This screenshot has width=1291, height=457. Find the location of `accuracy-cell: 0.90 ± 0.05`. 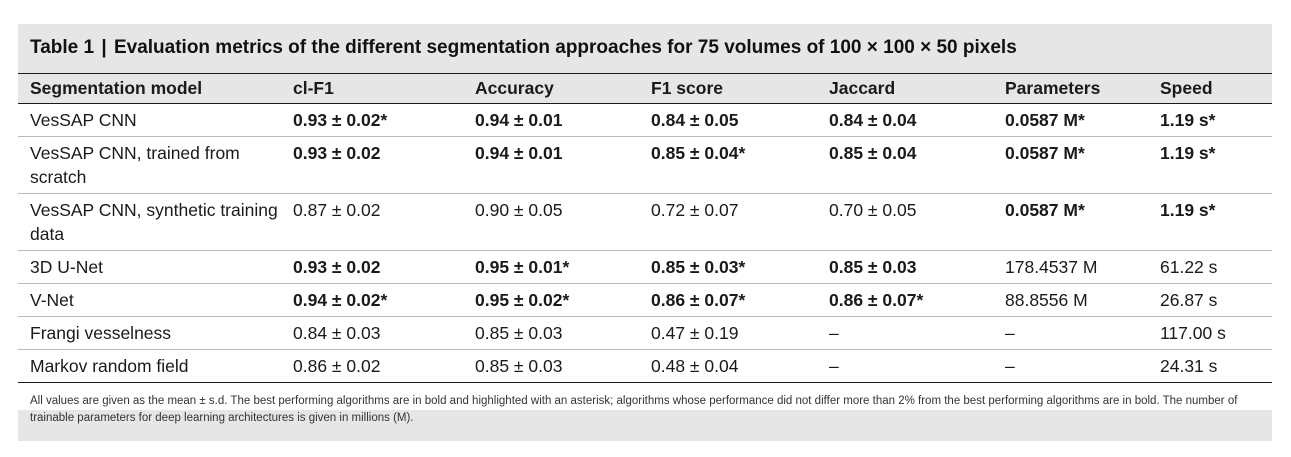

accuracy-cell: 0.90 ± 0.05 is located at coordinates (551, 222).